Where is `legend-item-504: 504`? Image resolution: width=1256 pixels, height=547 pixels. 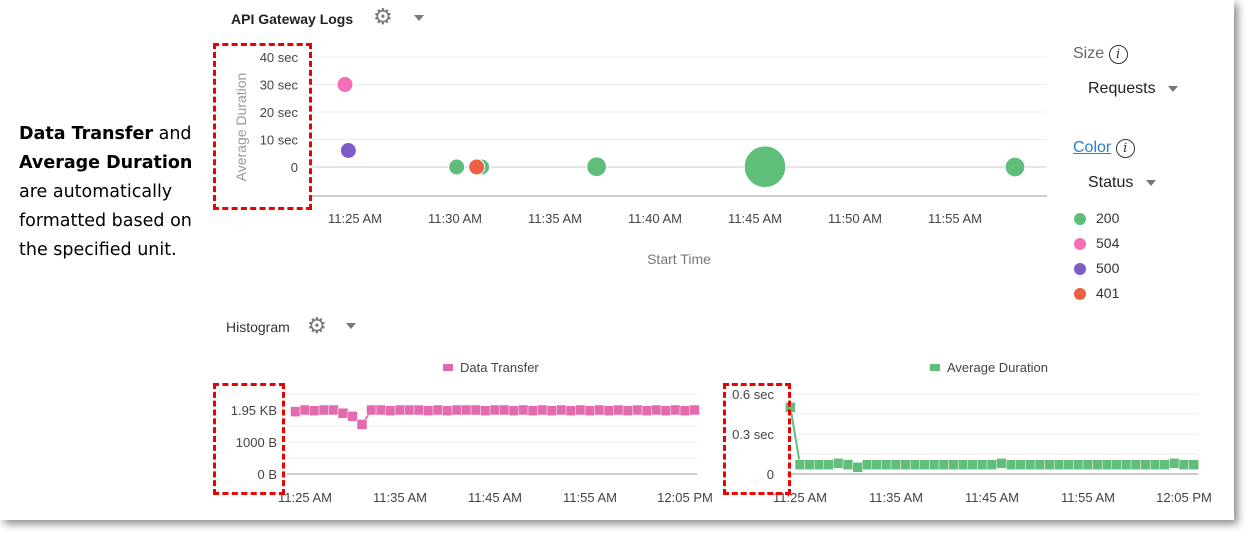
legend-item-504: 504 is located at coordinates (1096, 247).